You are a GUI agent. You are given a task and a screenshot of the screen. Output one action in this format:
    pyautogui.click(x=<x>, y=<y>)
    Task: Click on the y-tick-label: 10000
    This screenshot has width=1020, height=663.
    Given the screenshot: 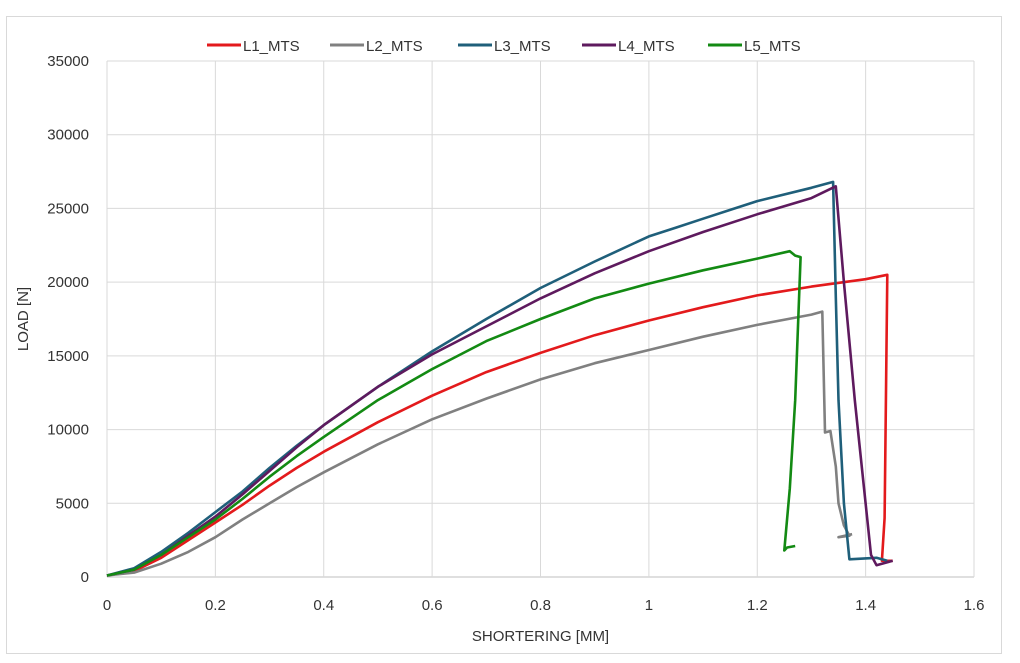 What is the action you would take?
    pyautogui.click(x=68, y=430)
    